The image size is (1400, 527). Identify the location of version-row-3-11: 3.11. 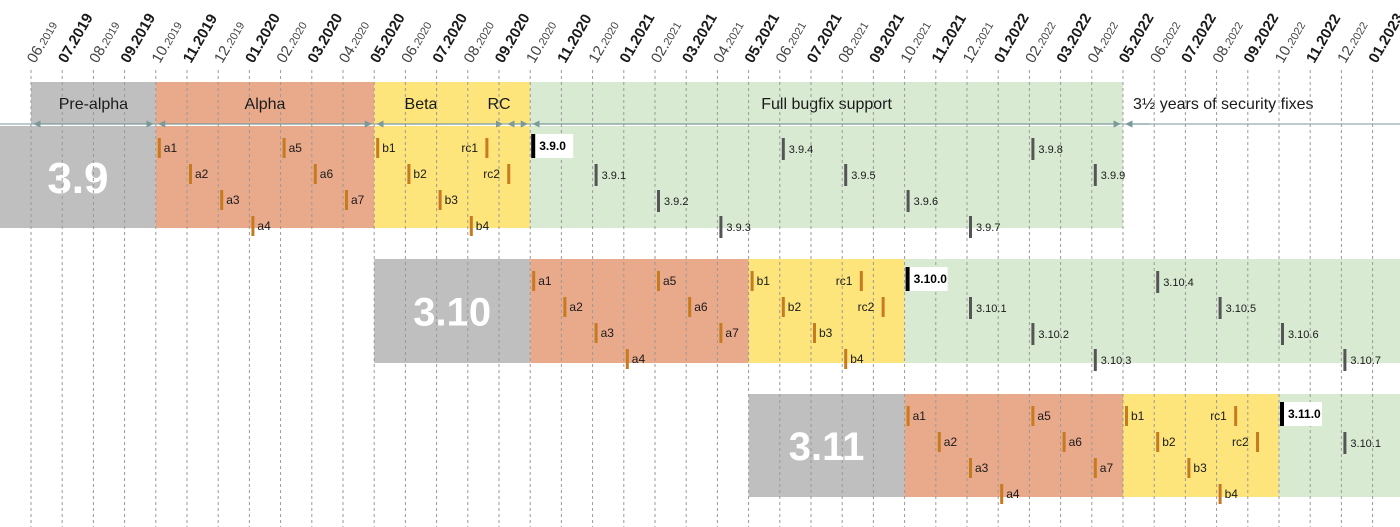
(1074, 445).